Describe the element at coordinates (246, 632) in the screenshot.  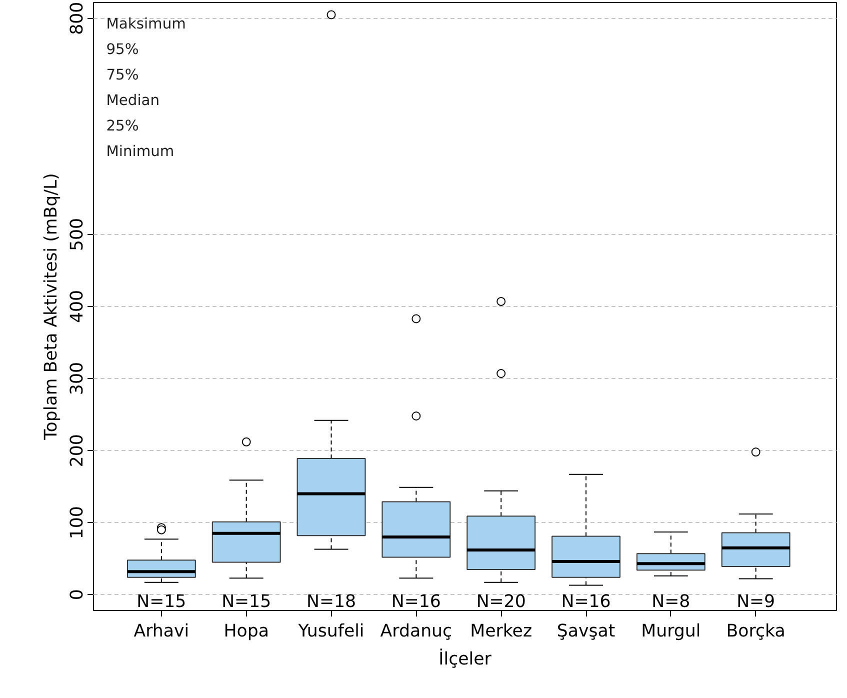
I see `x-tick-label: Hopa` at that location.